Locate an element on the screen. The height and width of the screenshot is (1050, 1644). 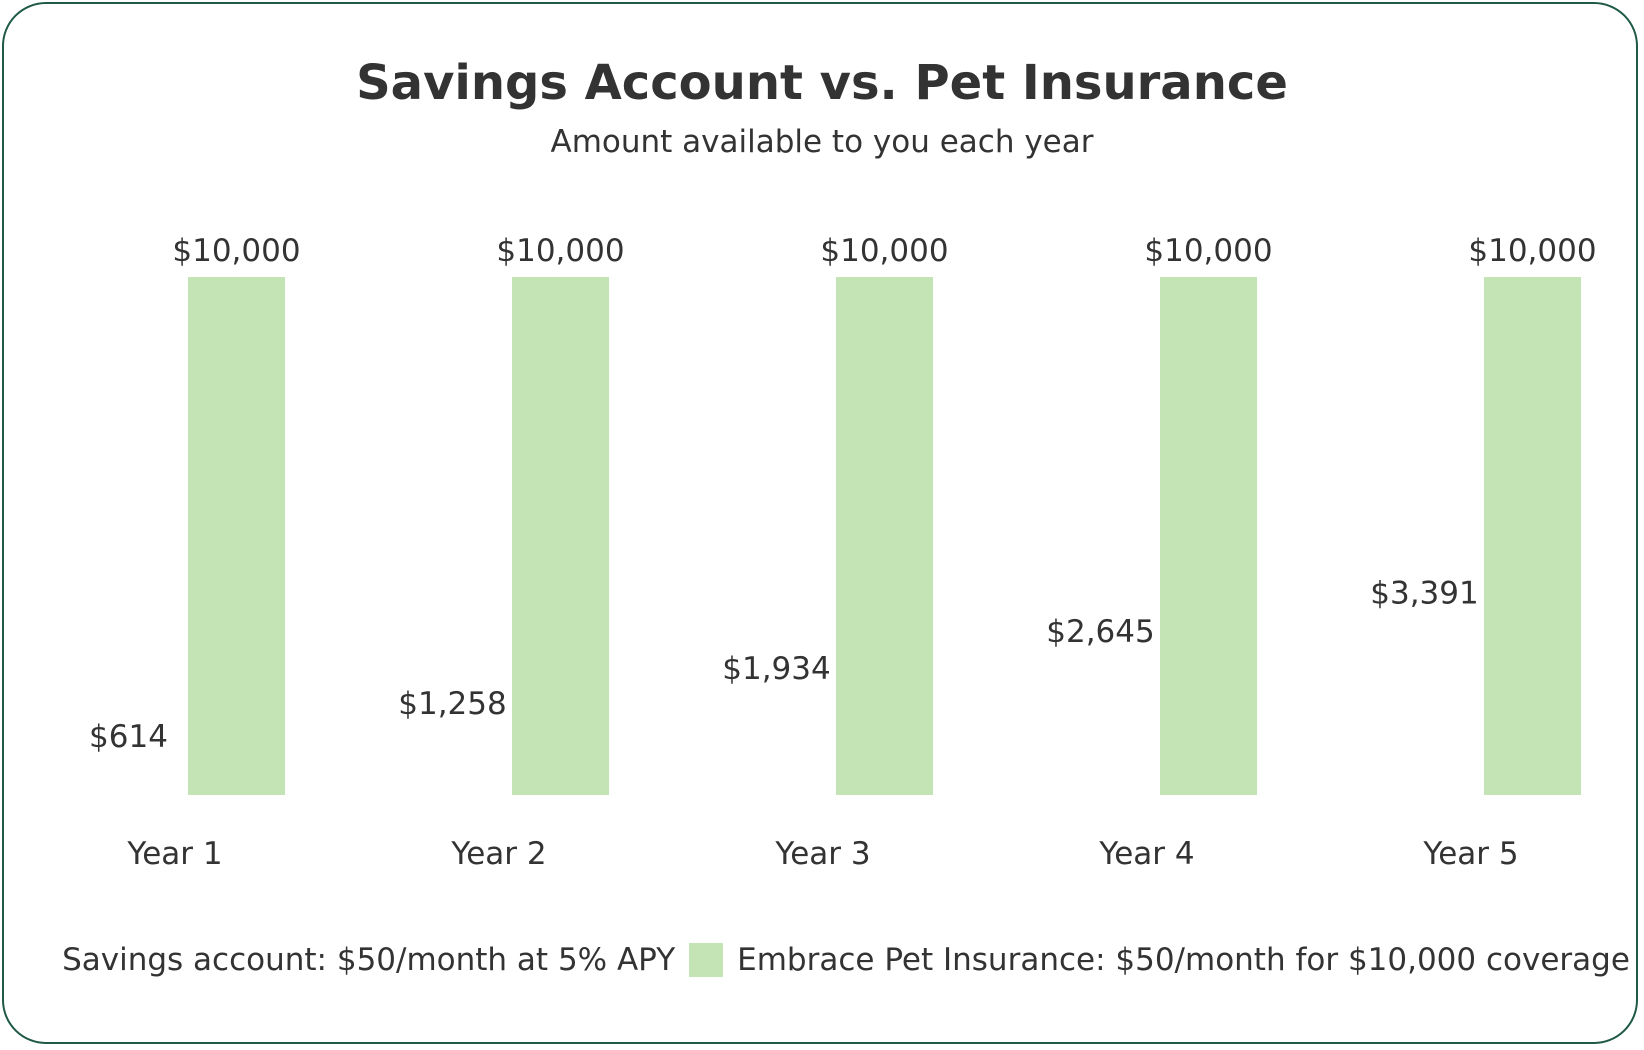
data-label-pet-insurance-1: $10,000 is located at coordinates (236, 251).